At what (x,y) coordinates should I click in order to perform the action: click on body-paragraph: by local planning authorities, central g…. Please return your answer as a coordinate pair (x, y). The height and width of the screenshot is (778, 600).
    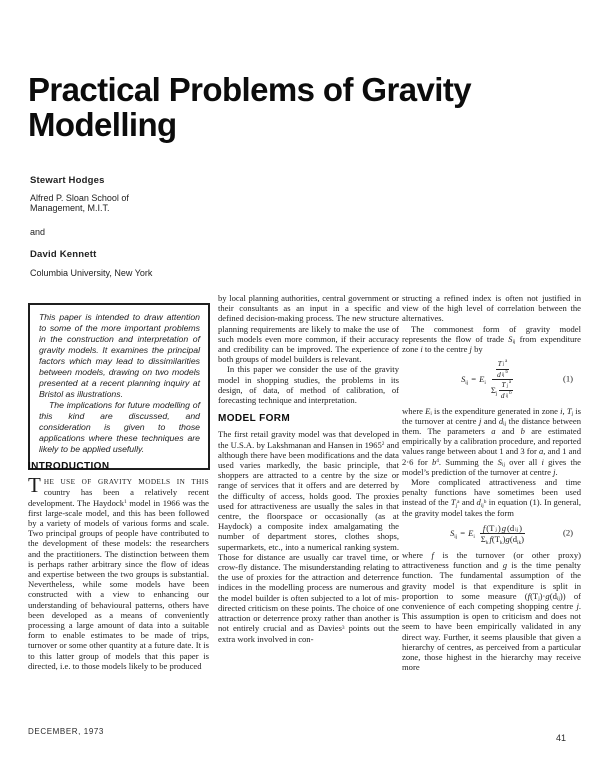
    Looking at the image, I should click on (308, 329).